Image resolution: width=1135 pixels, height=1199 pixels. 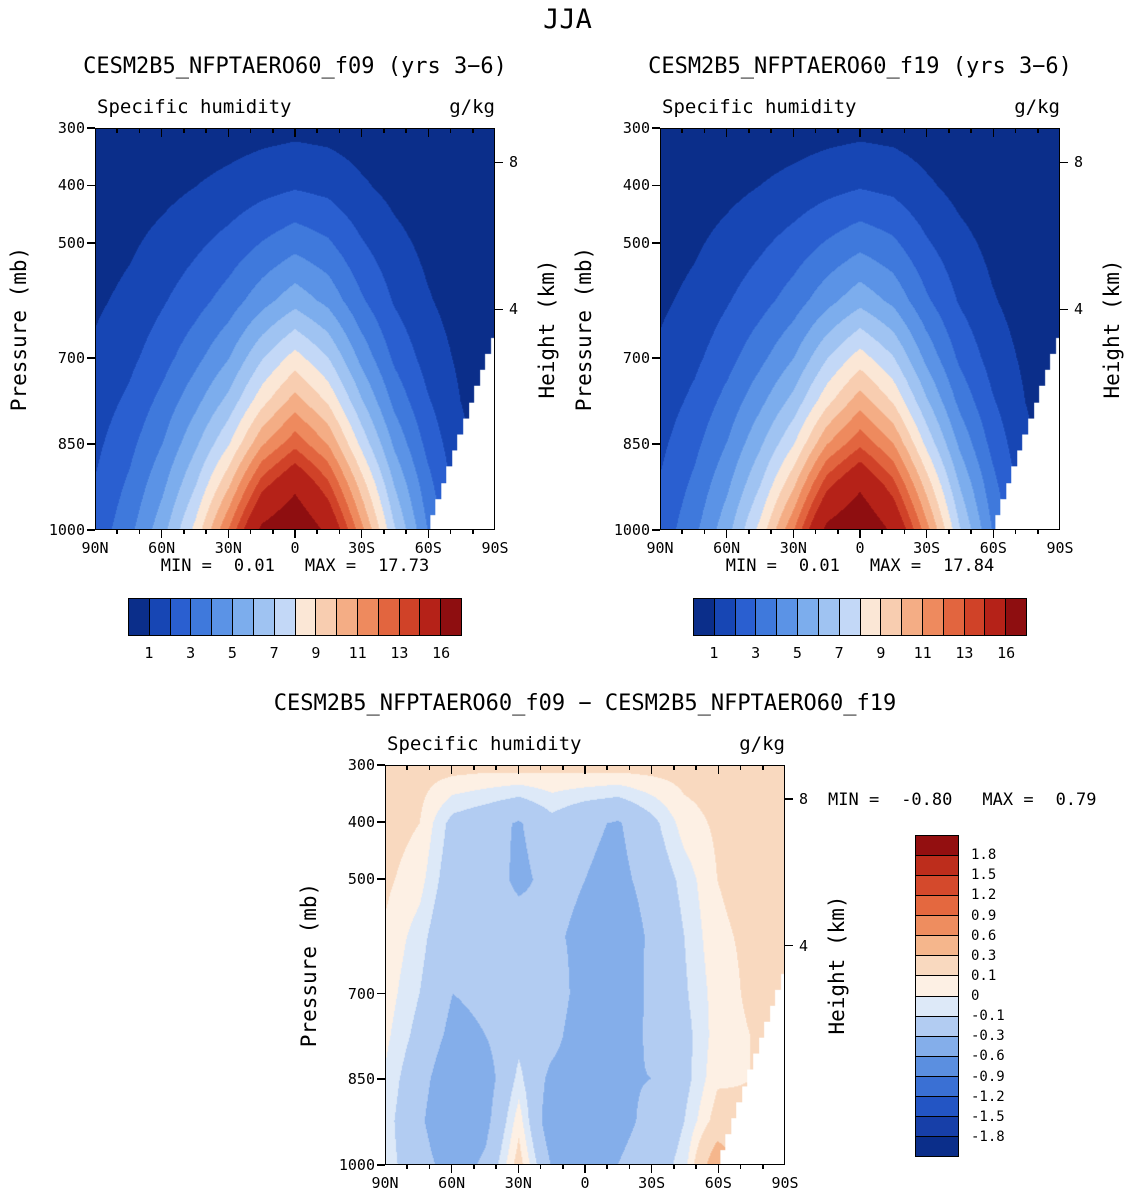 I want to click on max-value: 17.73, so click(x=404, y=566).